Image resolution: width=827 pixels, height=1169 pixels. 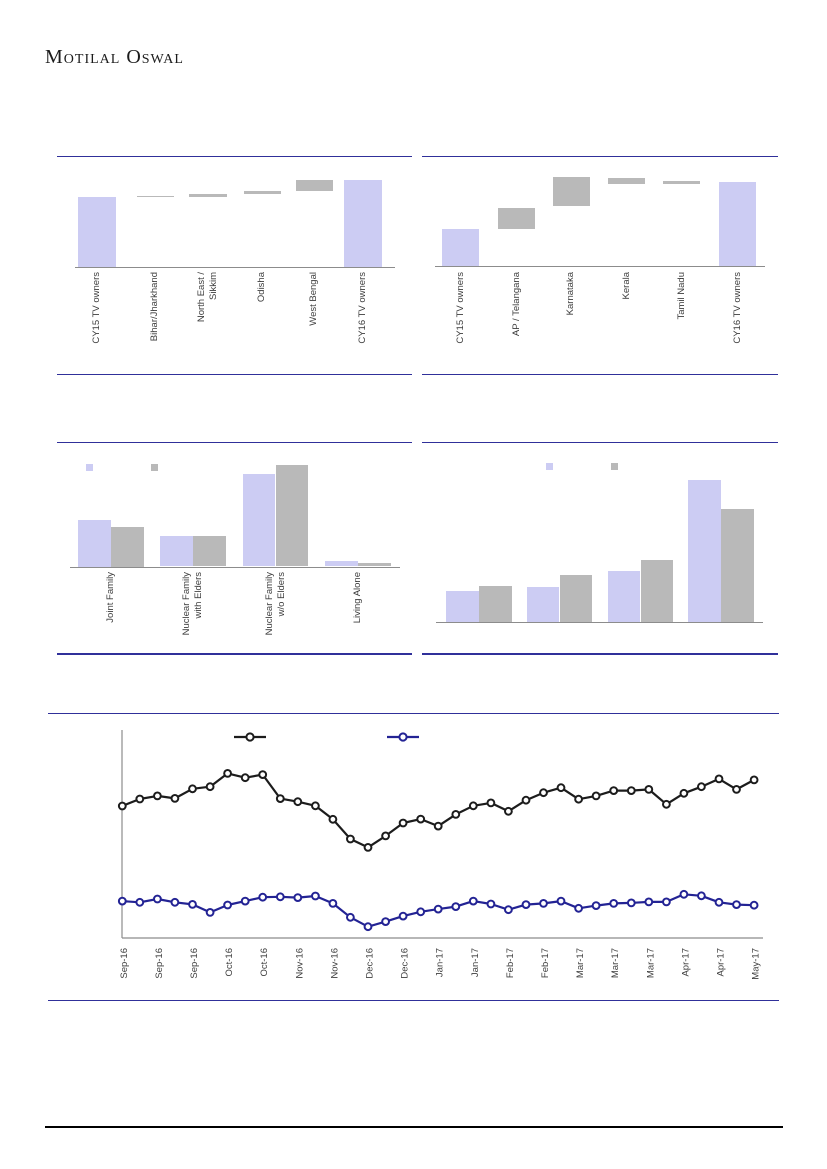 What do you see at coordinates (229, 962) in the screenshot?
I see `x-tick-label: Oct-16` at bounding box center [229, 962].